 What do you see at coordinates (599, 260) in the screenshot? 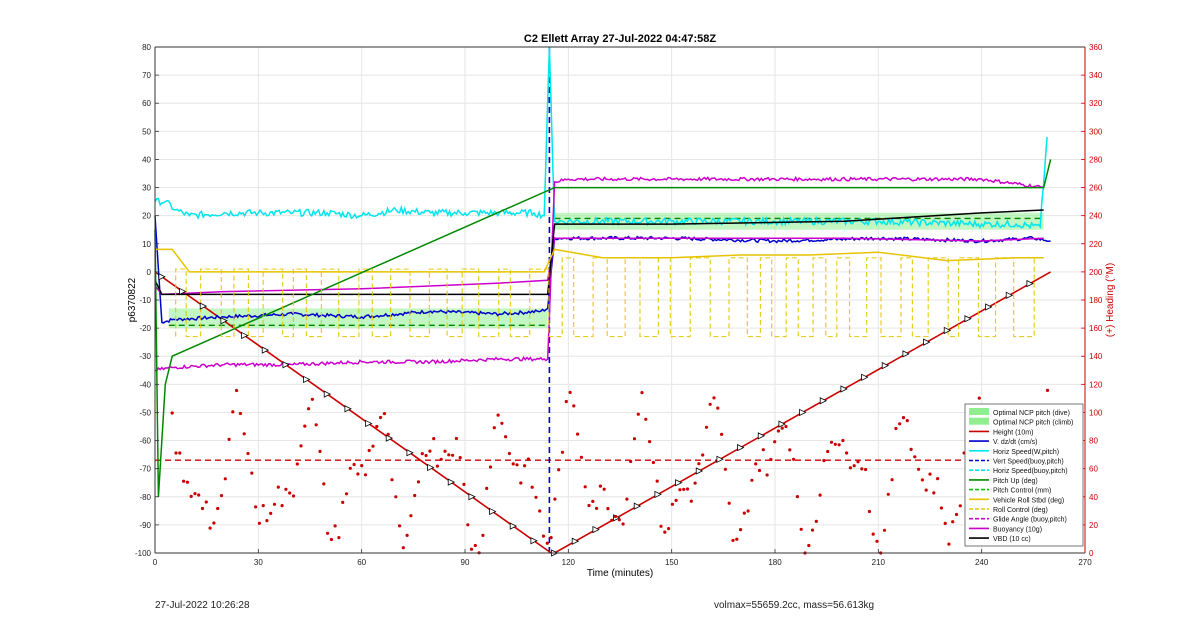
I see `series-line-vehicle-roll-stbd-deg-` at bounding box center [599, 260].